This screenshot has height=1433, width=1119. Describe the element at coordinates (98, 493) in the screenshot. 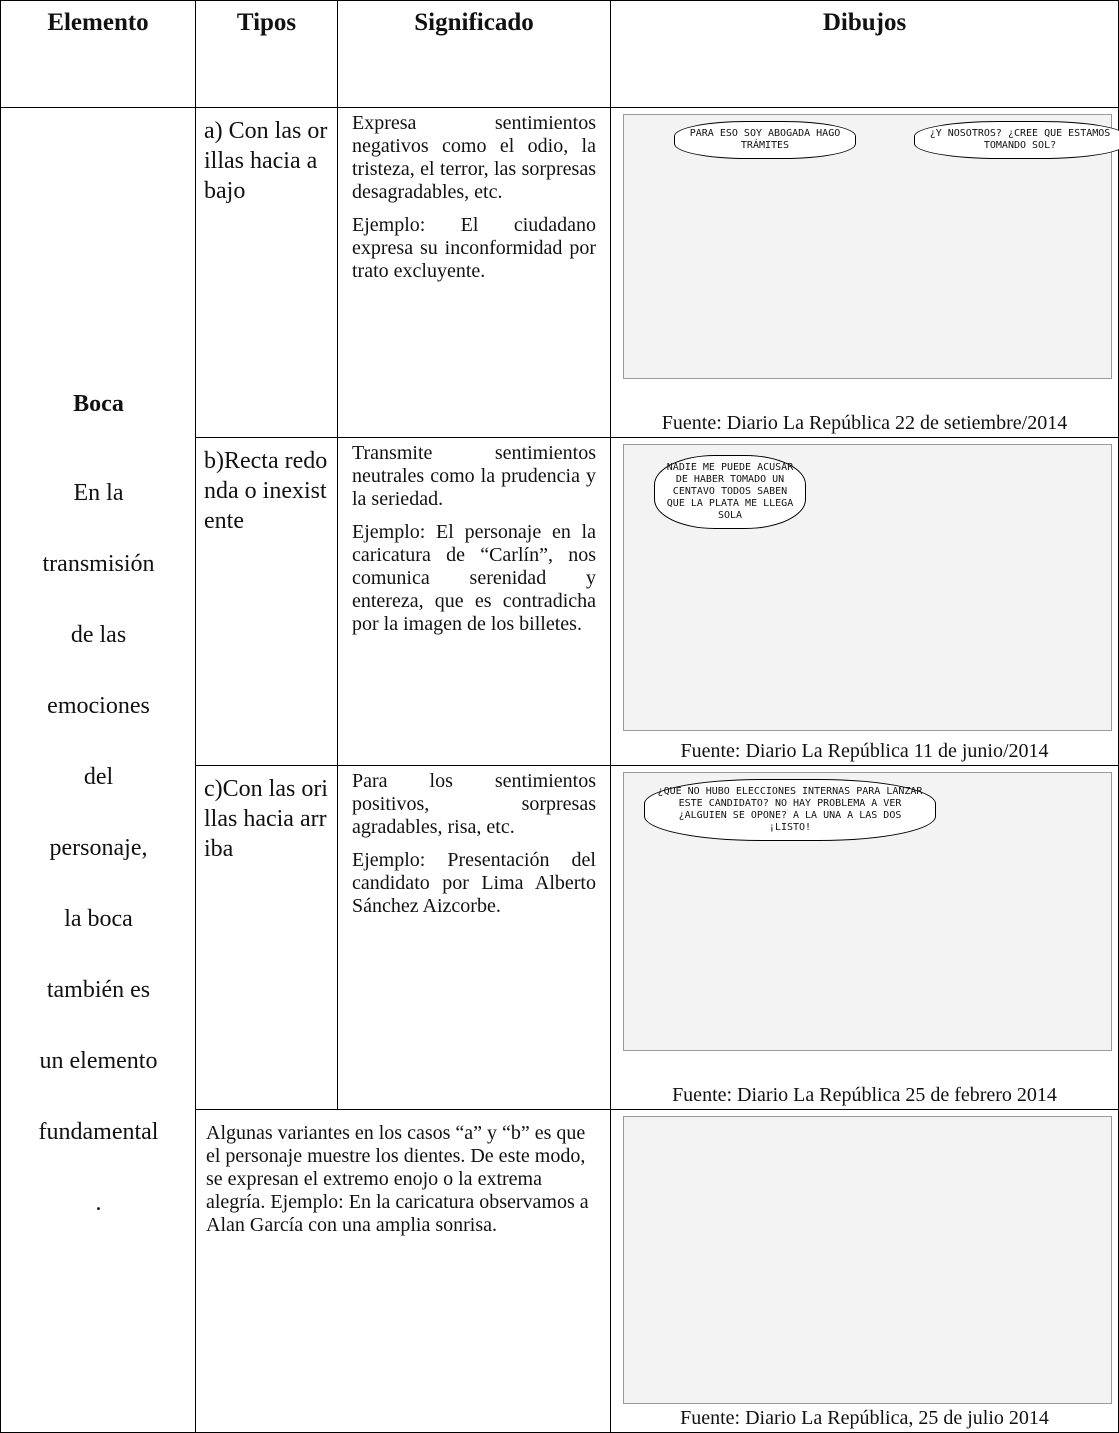

I see `element-line: En la` at that location.